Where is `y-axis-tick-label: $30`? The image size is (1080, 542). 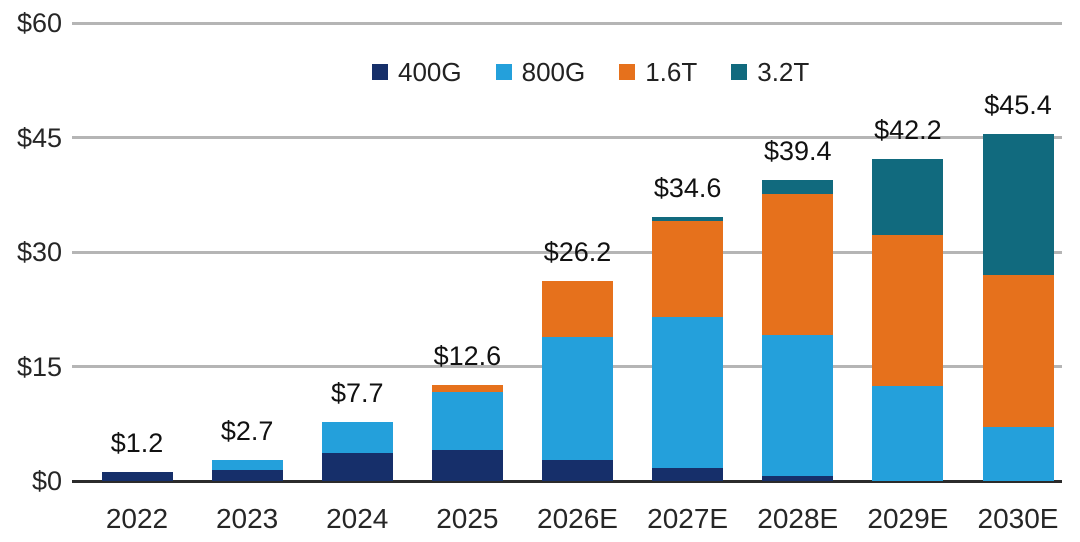
y-axis-tick-label: $30 is located at coordinates (39, 252).